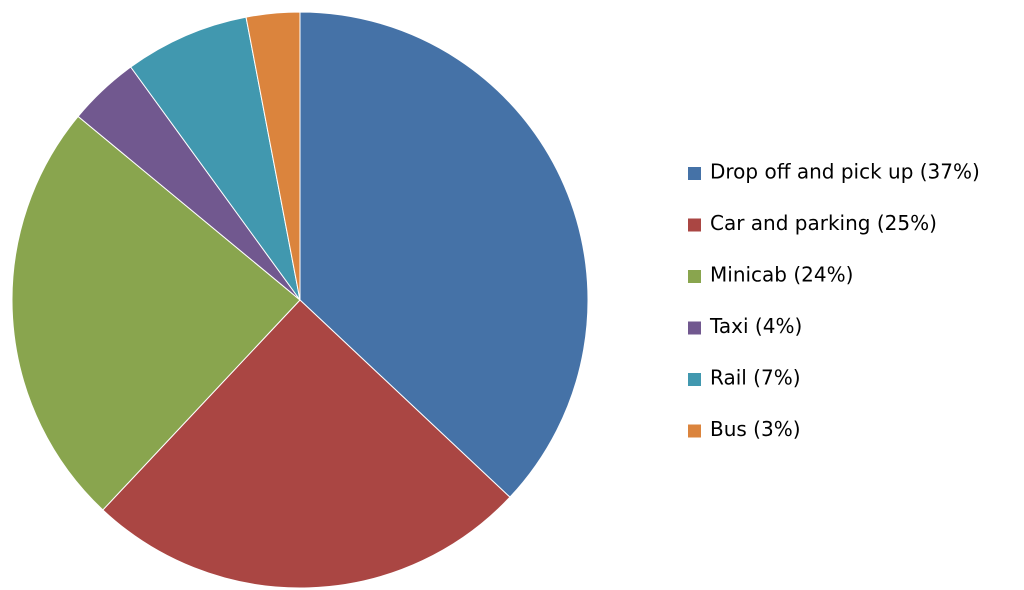  I want to click on legend-label: Rail (7%), so click(755, 378).